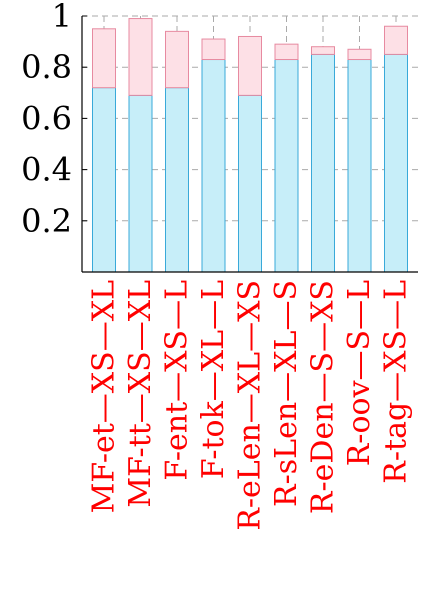 This screenshot has width=432, height=594. I want to click on y-tick-labels: 0.2 0.4 0.6 0.8 1, so click(46, 120).